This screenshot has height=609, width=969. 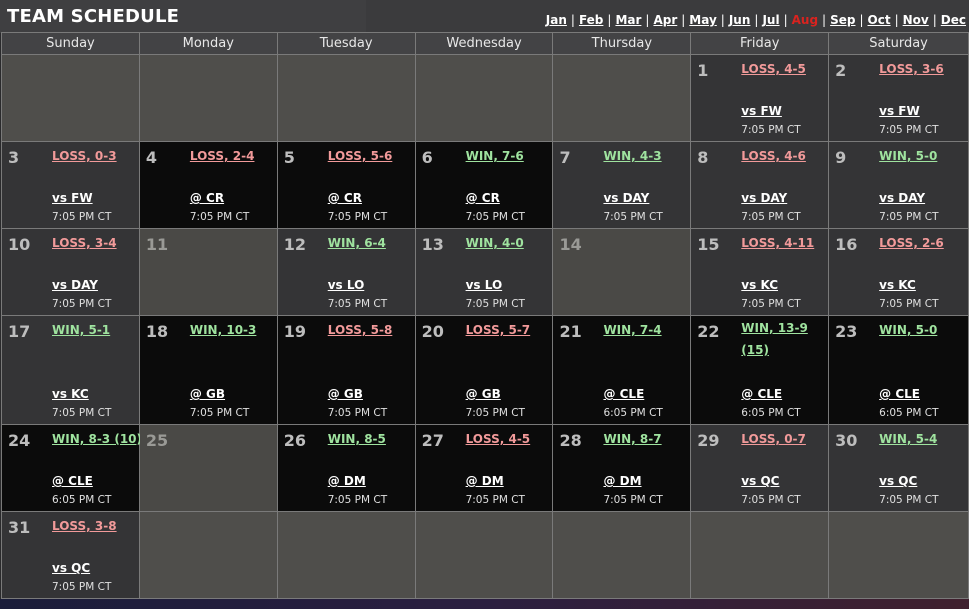 What do you see at coordinates (484, 604) in the screenshot?
I see `background-strip` at bounding box center [484, 604].